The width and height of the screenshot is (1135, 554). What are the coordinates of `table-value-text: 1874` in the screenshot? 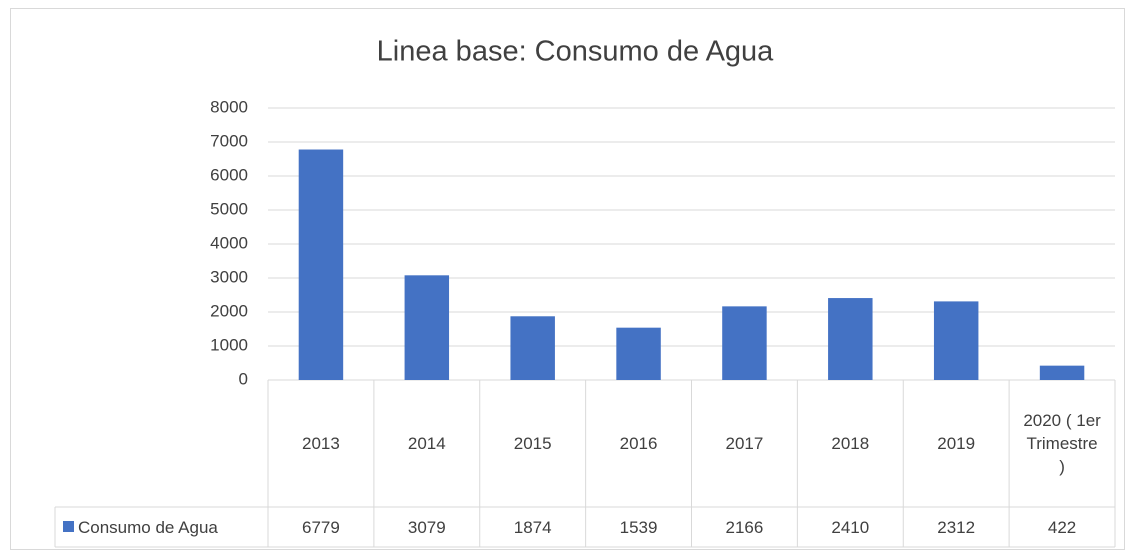 It's located at (532, 527).